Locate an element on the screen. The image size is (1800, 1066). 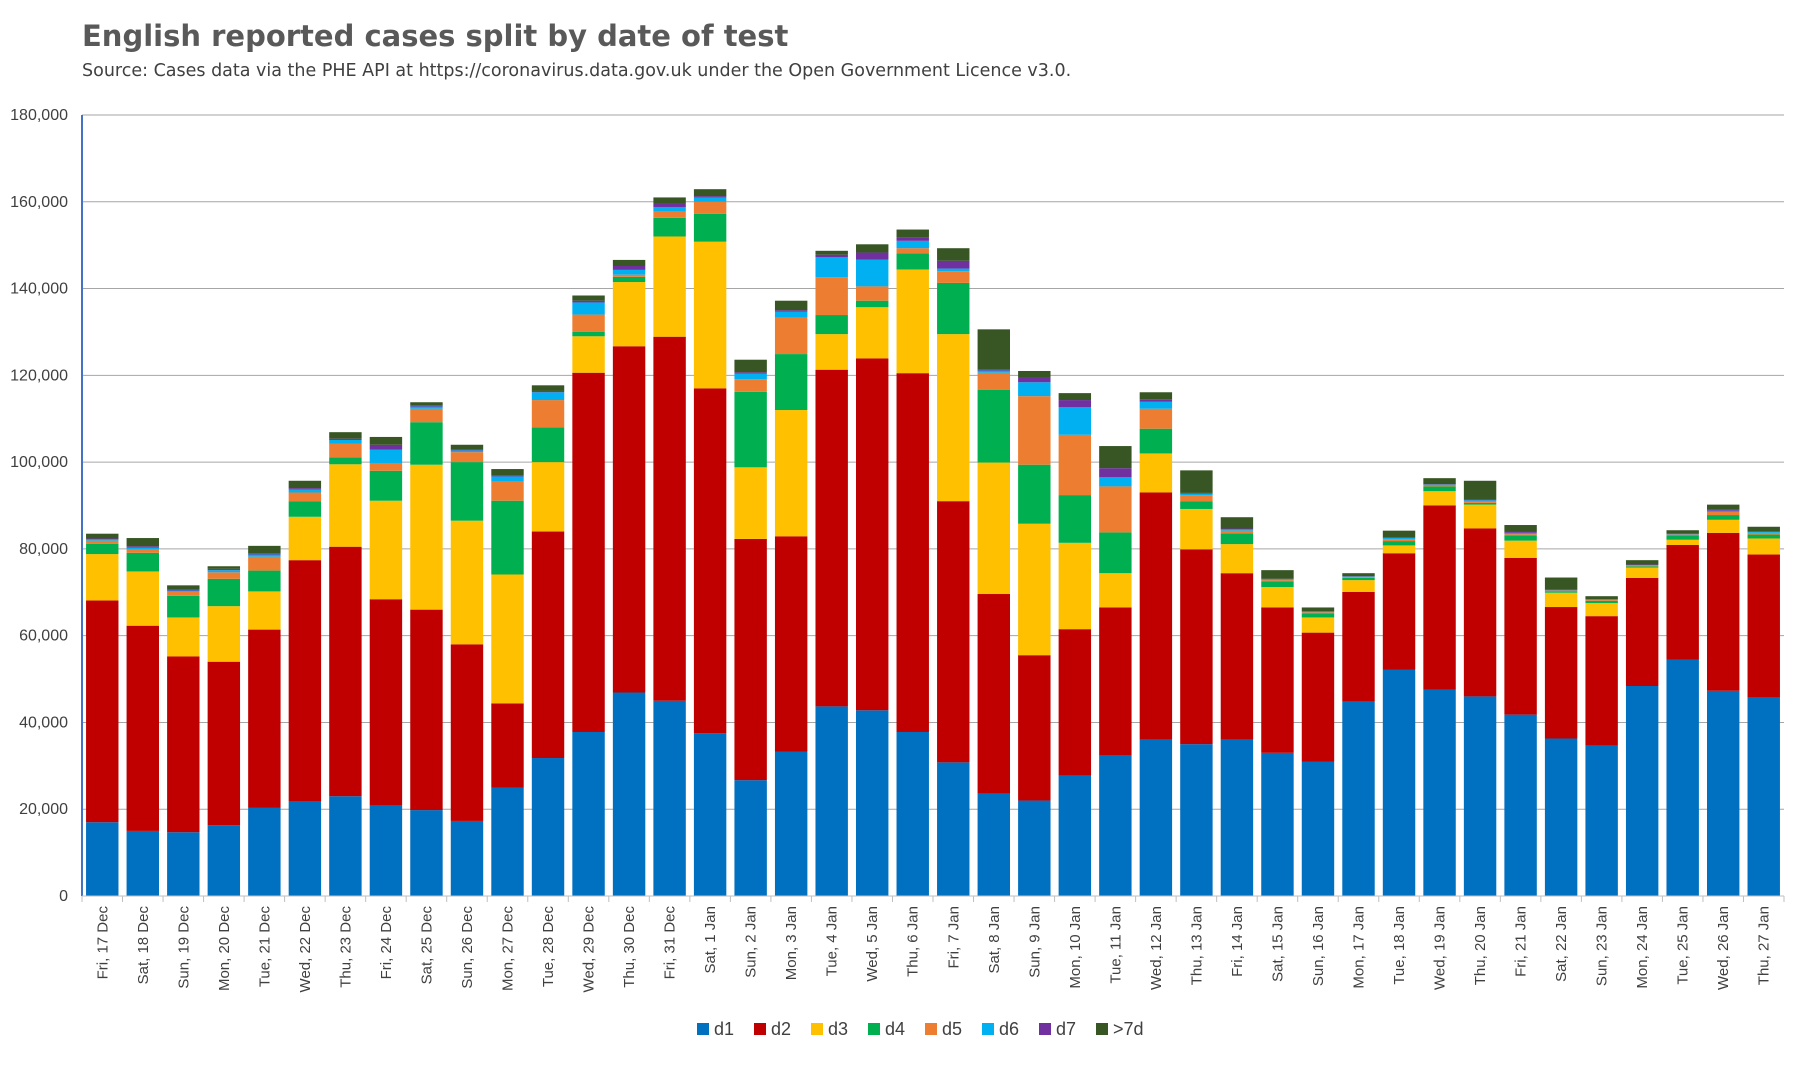
y-tick-label: 80,000 is located at coordinates (43, 549).